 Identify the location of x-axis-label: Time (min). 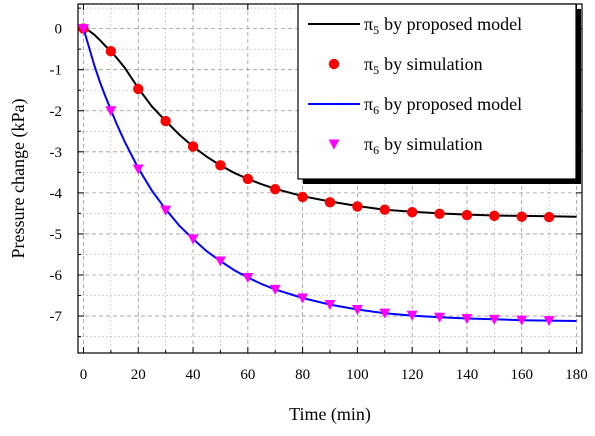
(330, 414).